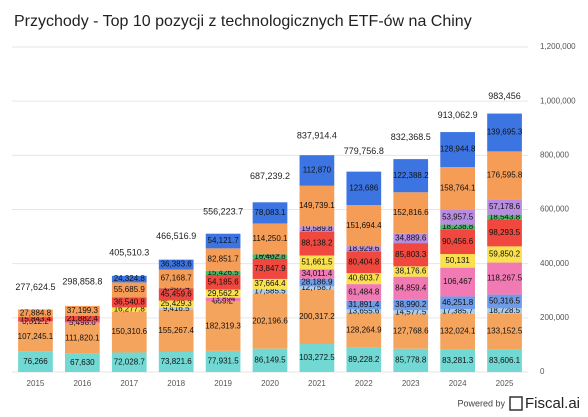  What do you see at coordinates (364, 278) in the screenshot?
I see `segment-label: 40,603.7` at bounding box center [364, 278].